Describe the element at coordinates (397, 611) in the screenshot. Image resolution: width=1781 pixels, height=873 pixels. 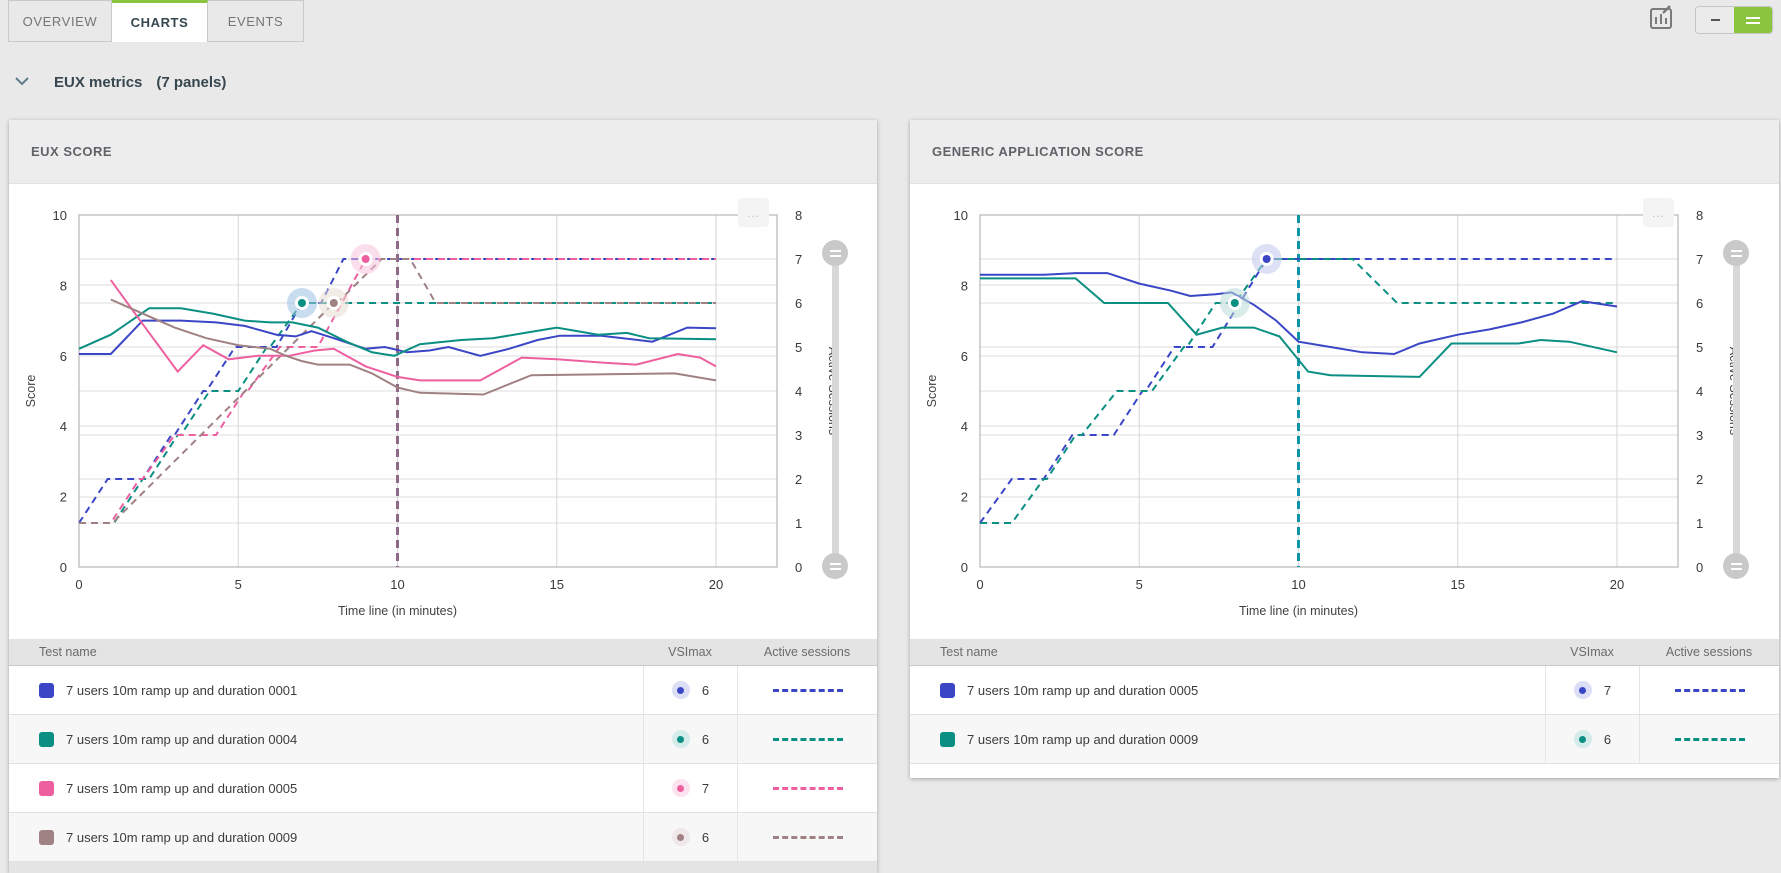
I see `x-axis-title: Time line (in minutes)` at that location.